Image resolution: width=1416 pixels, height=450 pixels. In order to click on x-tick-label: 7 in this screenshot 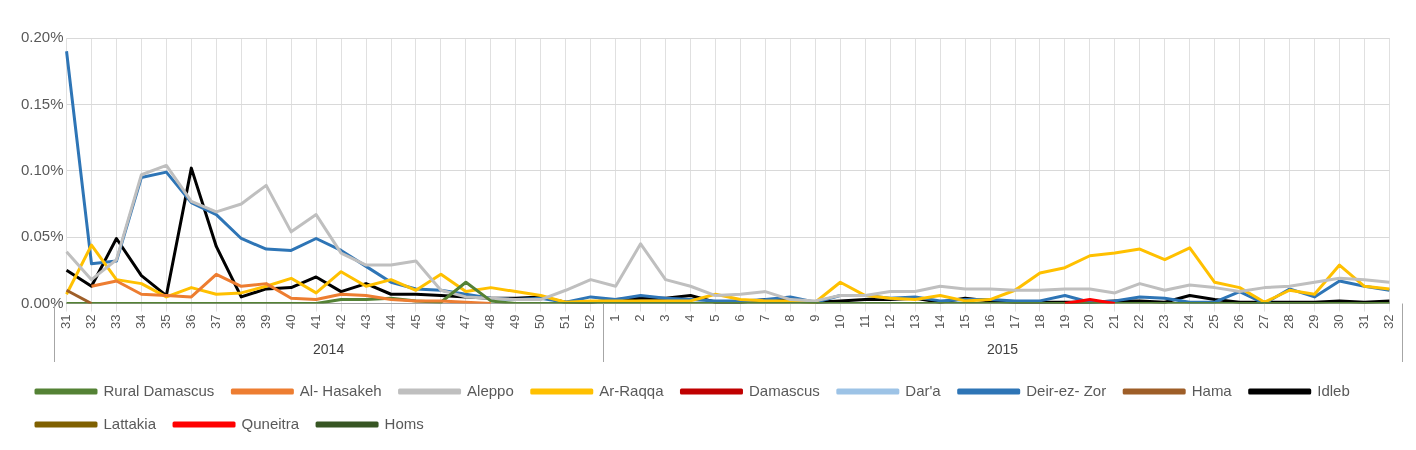, I will do `click(764, 318)`.